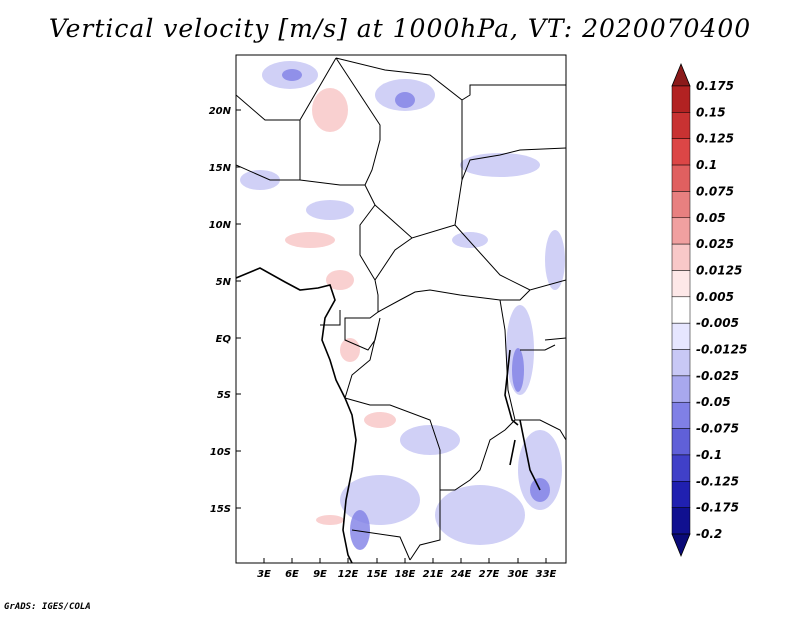  Describe the element at coordinates (224, 339) in the screenshot. I see `lat-tick: EQ` at that location.